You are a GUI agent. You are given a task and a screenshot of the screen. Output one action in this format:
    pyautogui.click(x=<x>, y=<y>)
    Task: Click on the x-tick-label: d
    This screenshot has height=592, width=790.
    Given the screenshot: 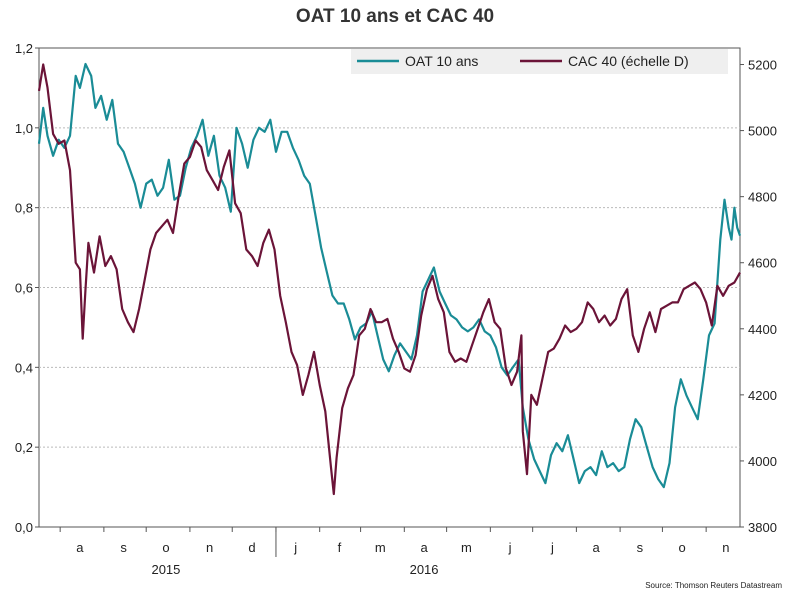 What is the action you would take?
    pyautogui.click(x=251, y=547)
    